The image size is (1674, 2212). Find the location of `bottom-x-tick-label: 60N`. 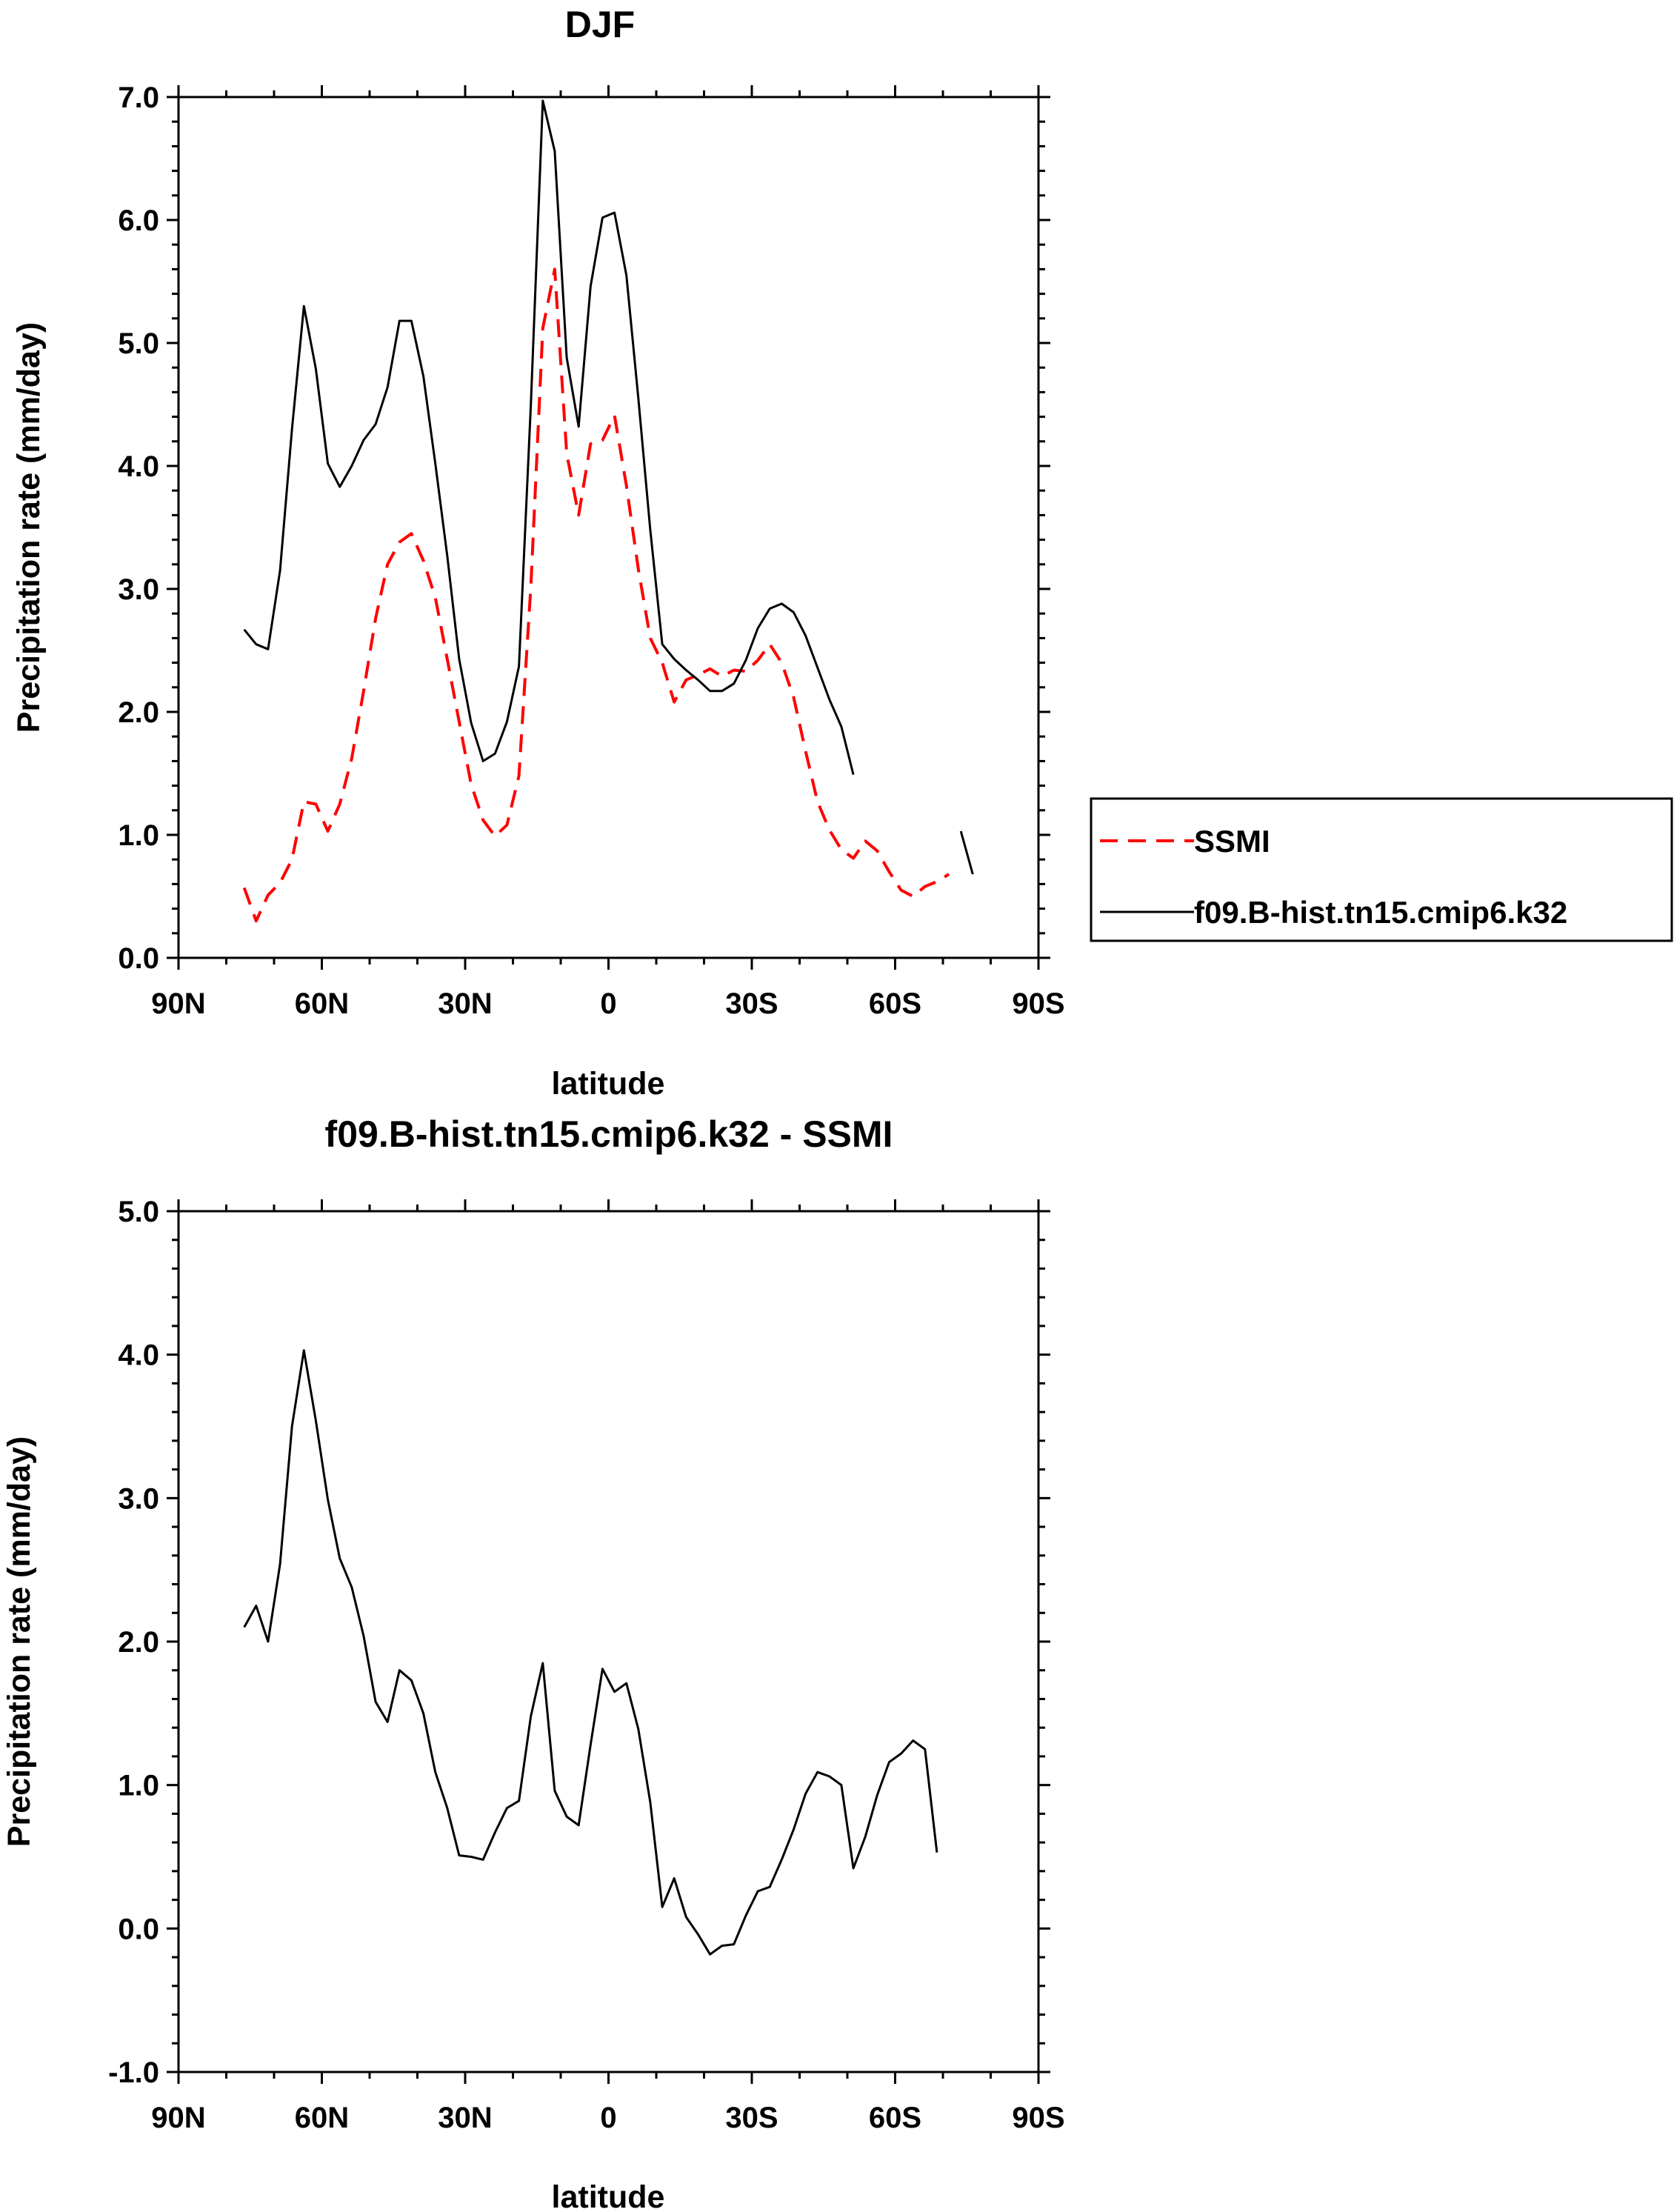

bottom-x-tick-label: 60N is located at coordinates (322, 2118).